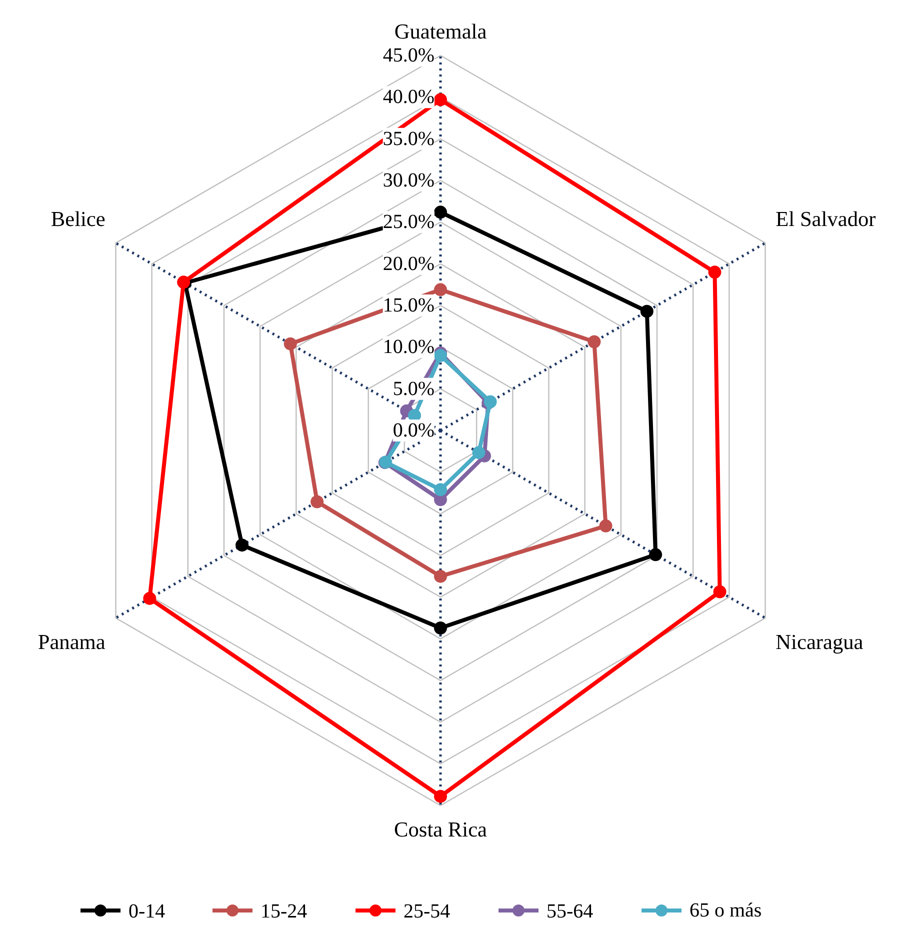 The height and width of the screenshot is (926, 919). Describe the element at coordinates (441, 32) in the screenshot. I see `spoke-label: Guatemala` at that location.